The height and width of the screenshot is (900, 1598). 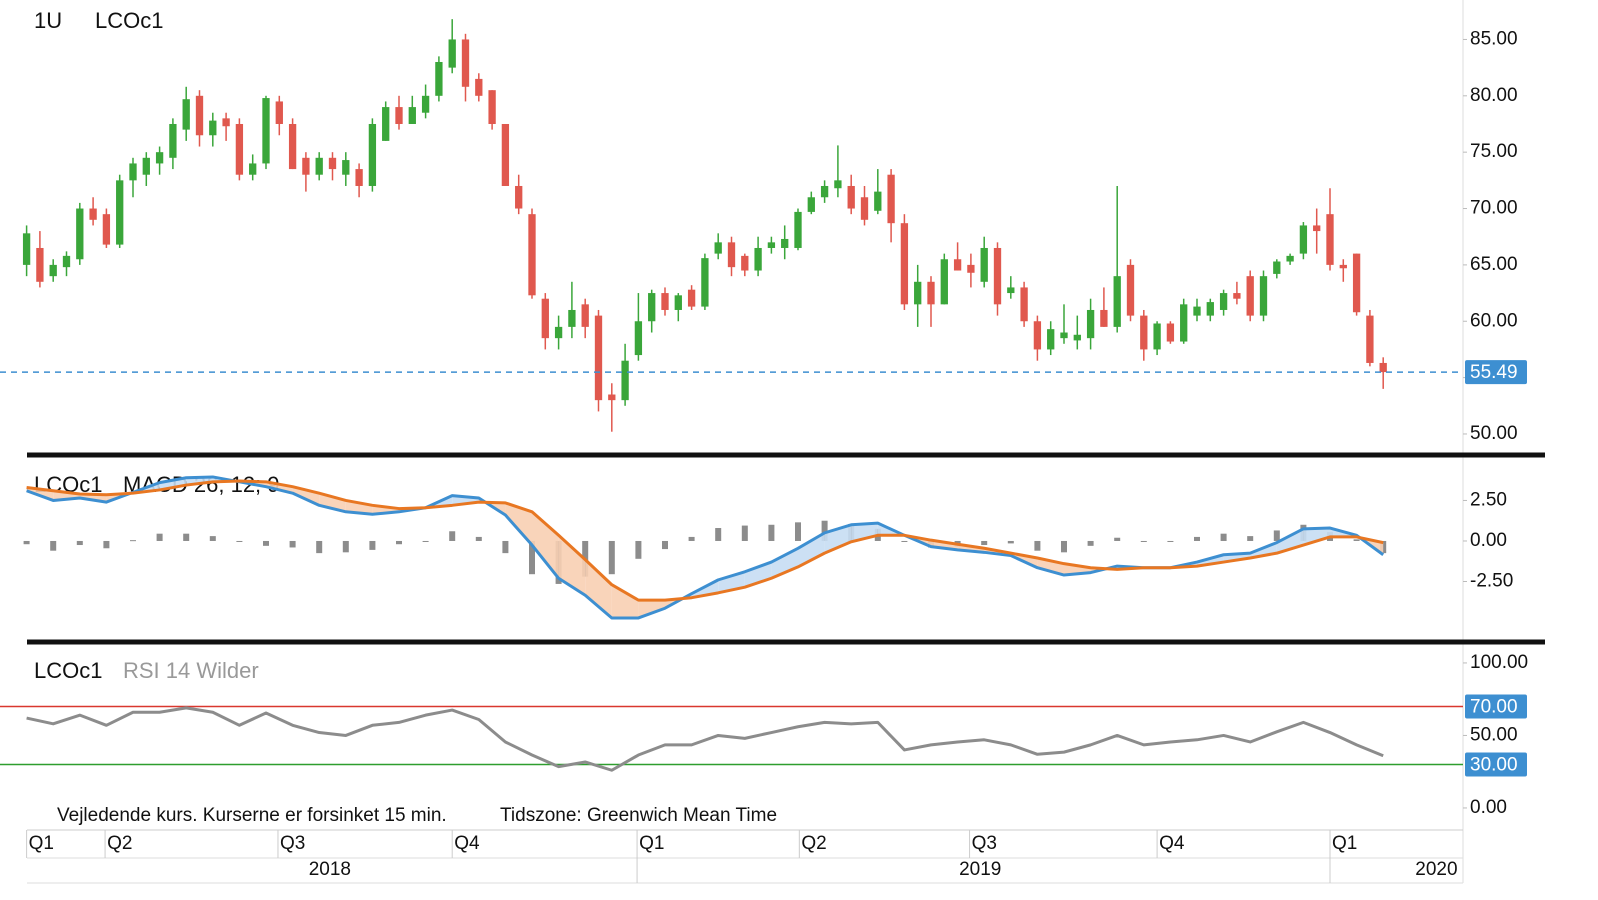 I want to click on y-tick-label: 80.00, so click(x=1494, y=95).